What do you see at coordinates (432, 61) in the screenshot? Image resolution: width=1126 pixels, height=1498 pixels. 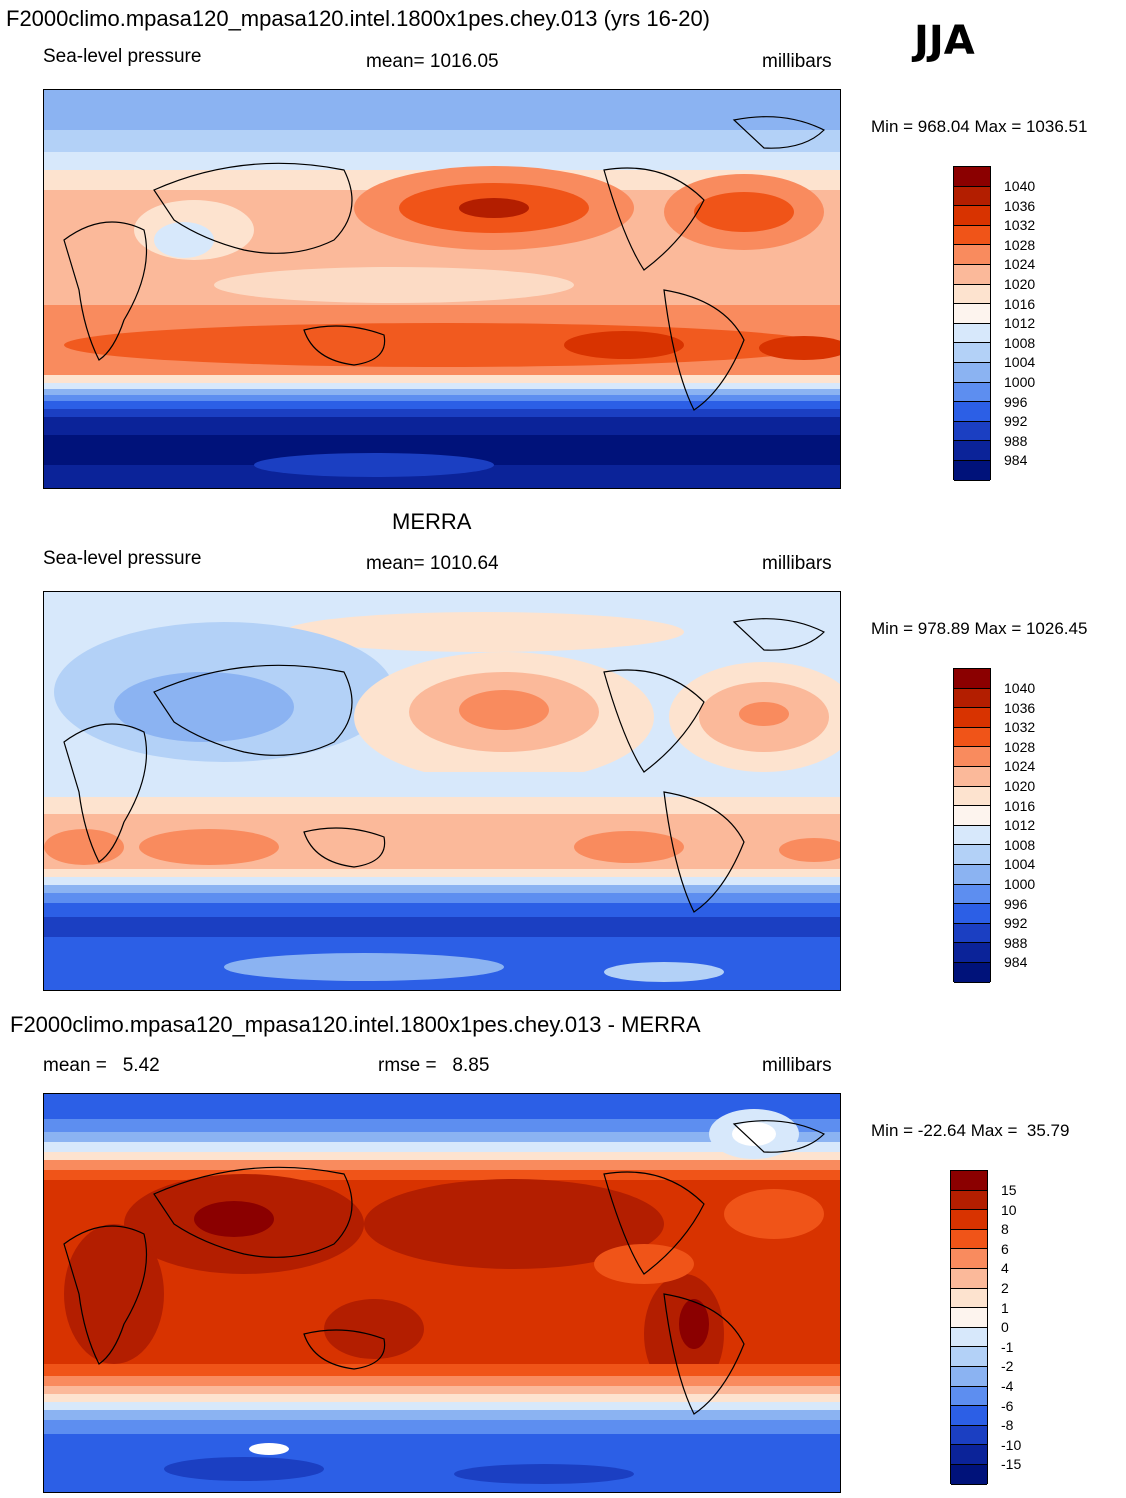 I see `panel-1-mean-label: mean= 1016.05` at bounding box center [432, 61].